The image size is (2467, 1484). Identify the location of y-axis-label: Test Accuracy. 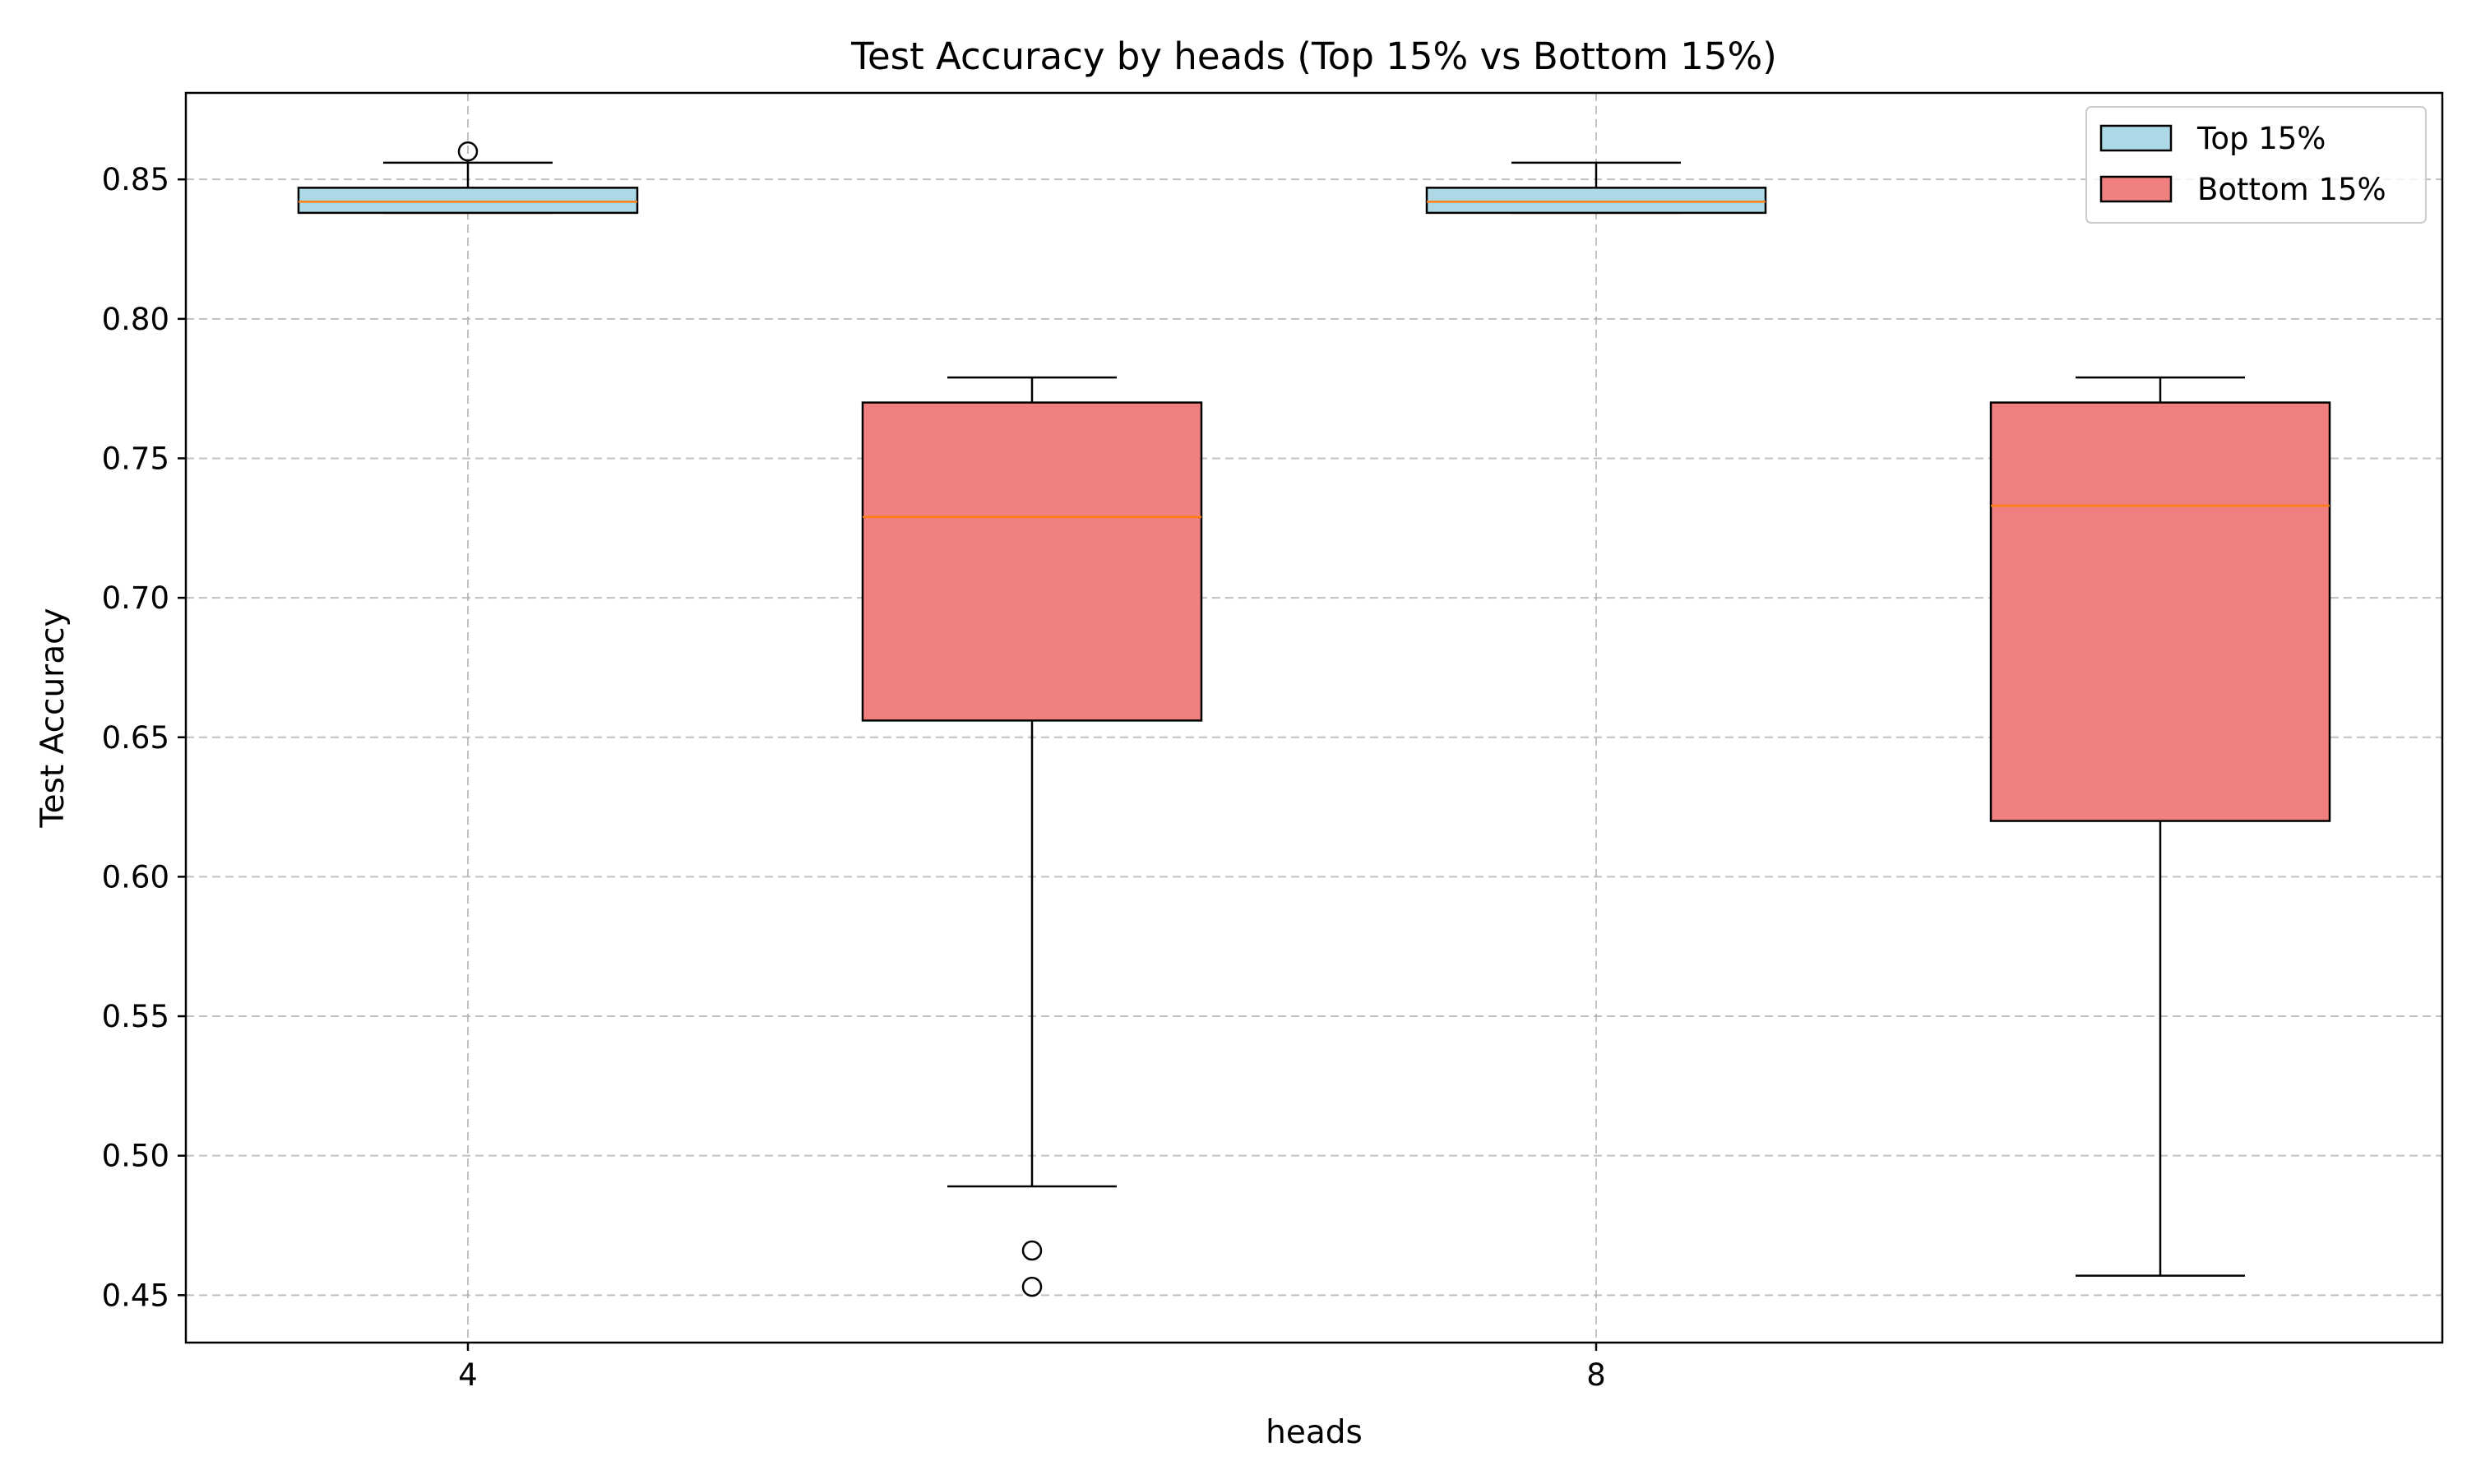
(54, 718).